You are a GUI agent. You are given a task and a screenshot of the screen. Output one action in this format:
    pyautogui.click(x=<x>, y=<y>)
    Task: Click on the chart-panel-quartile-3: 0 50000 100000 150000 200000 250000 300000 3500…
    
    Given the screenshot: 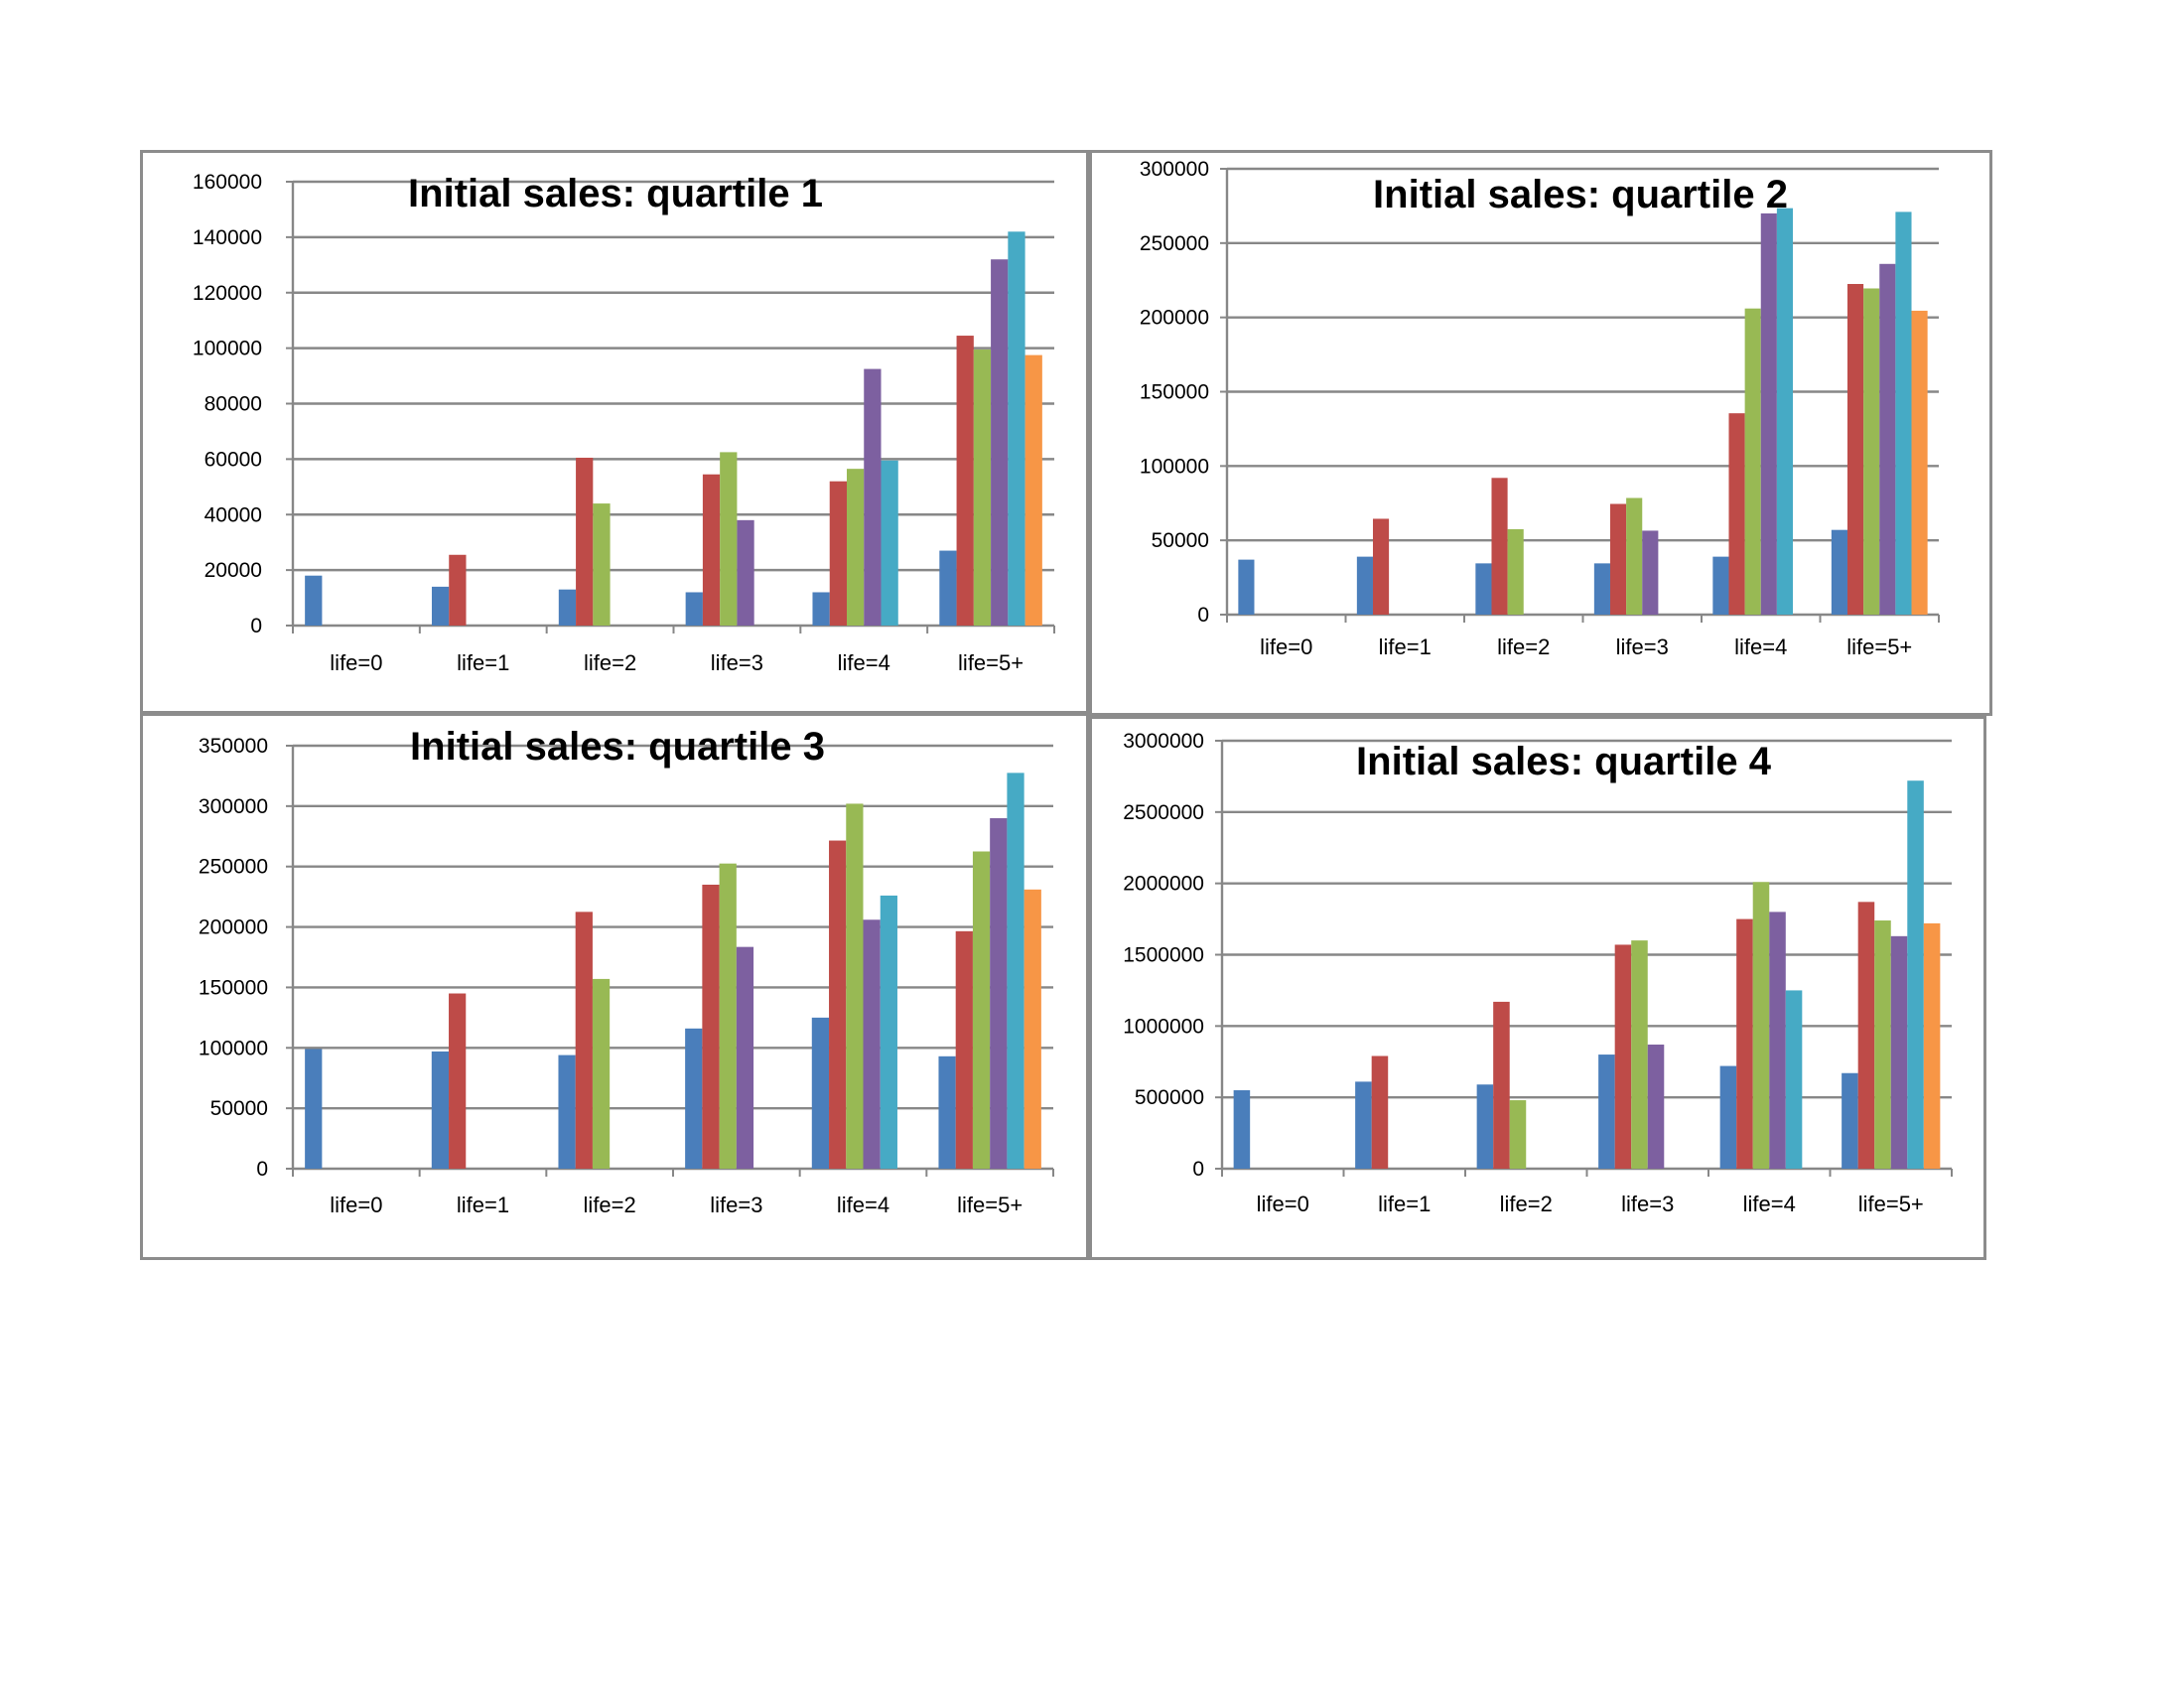 What is the action you would take?
    pyautogui.click(x=614, y=986)
    